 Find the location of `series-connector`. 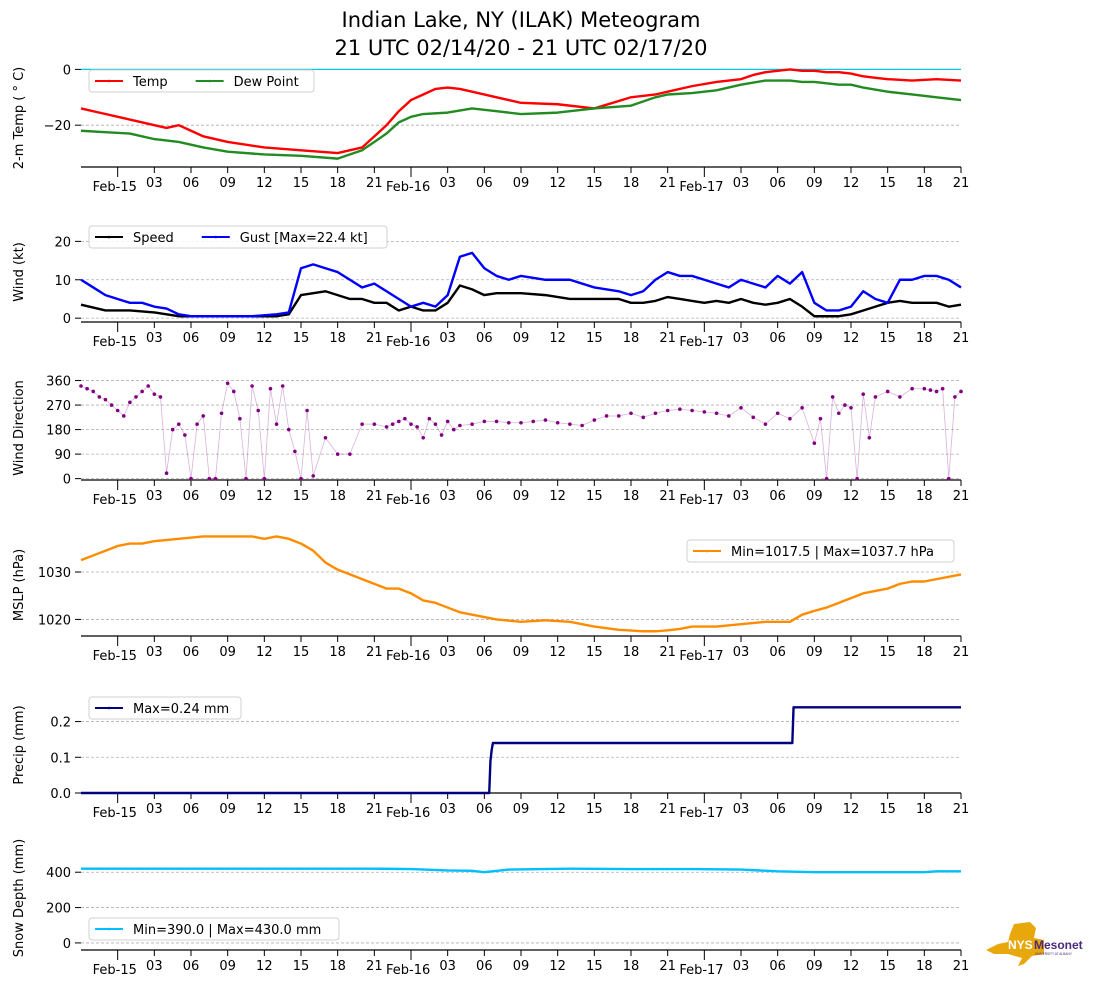

series-connector is located at coordinates (521, 431).